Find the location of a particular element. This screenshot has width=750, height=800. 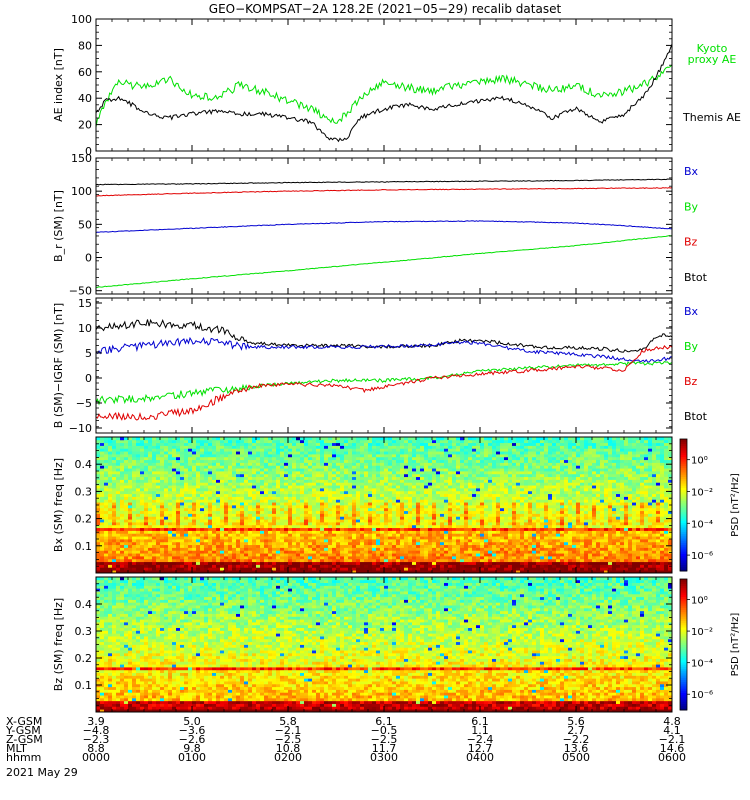

ephem-value: −4.8 is located at coordinates (96, 730).